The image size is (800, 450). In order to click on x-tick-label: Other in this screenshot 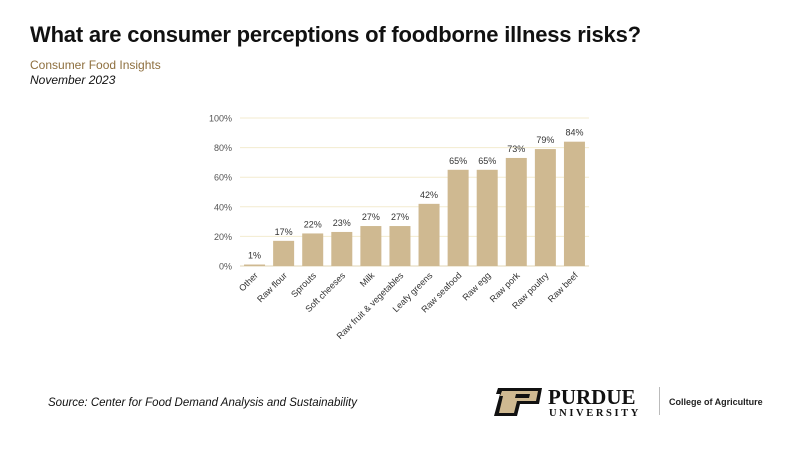, I will do `click(248, 281)`.